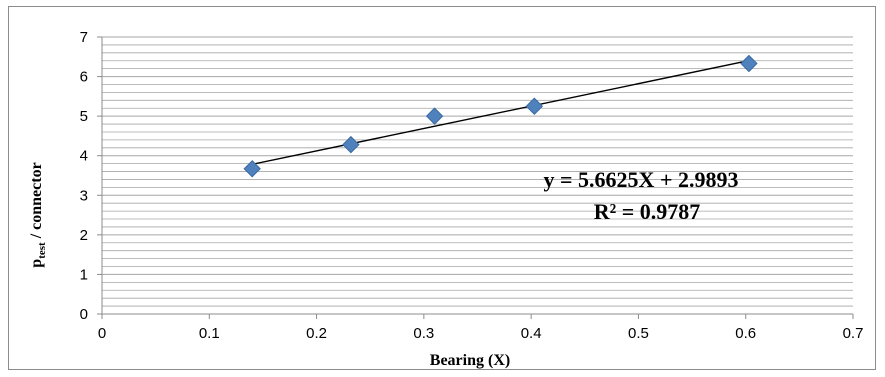 This screenshot has height=377, width=885. I want to click on x-tick-label: 0.4, so click(531, 333).